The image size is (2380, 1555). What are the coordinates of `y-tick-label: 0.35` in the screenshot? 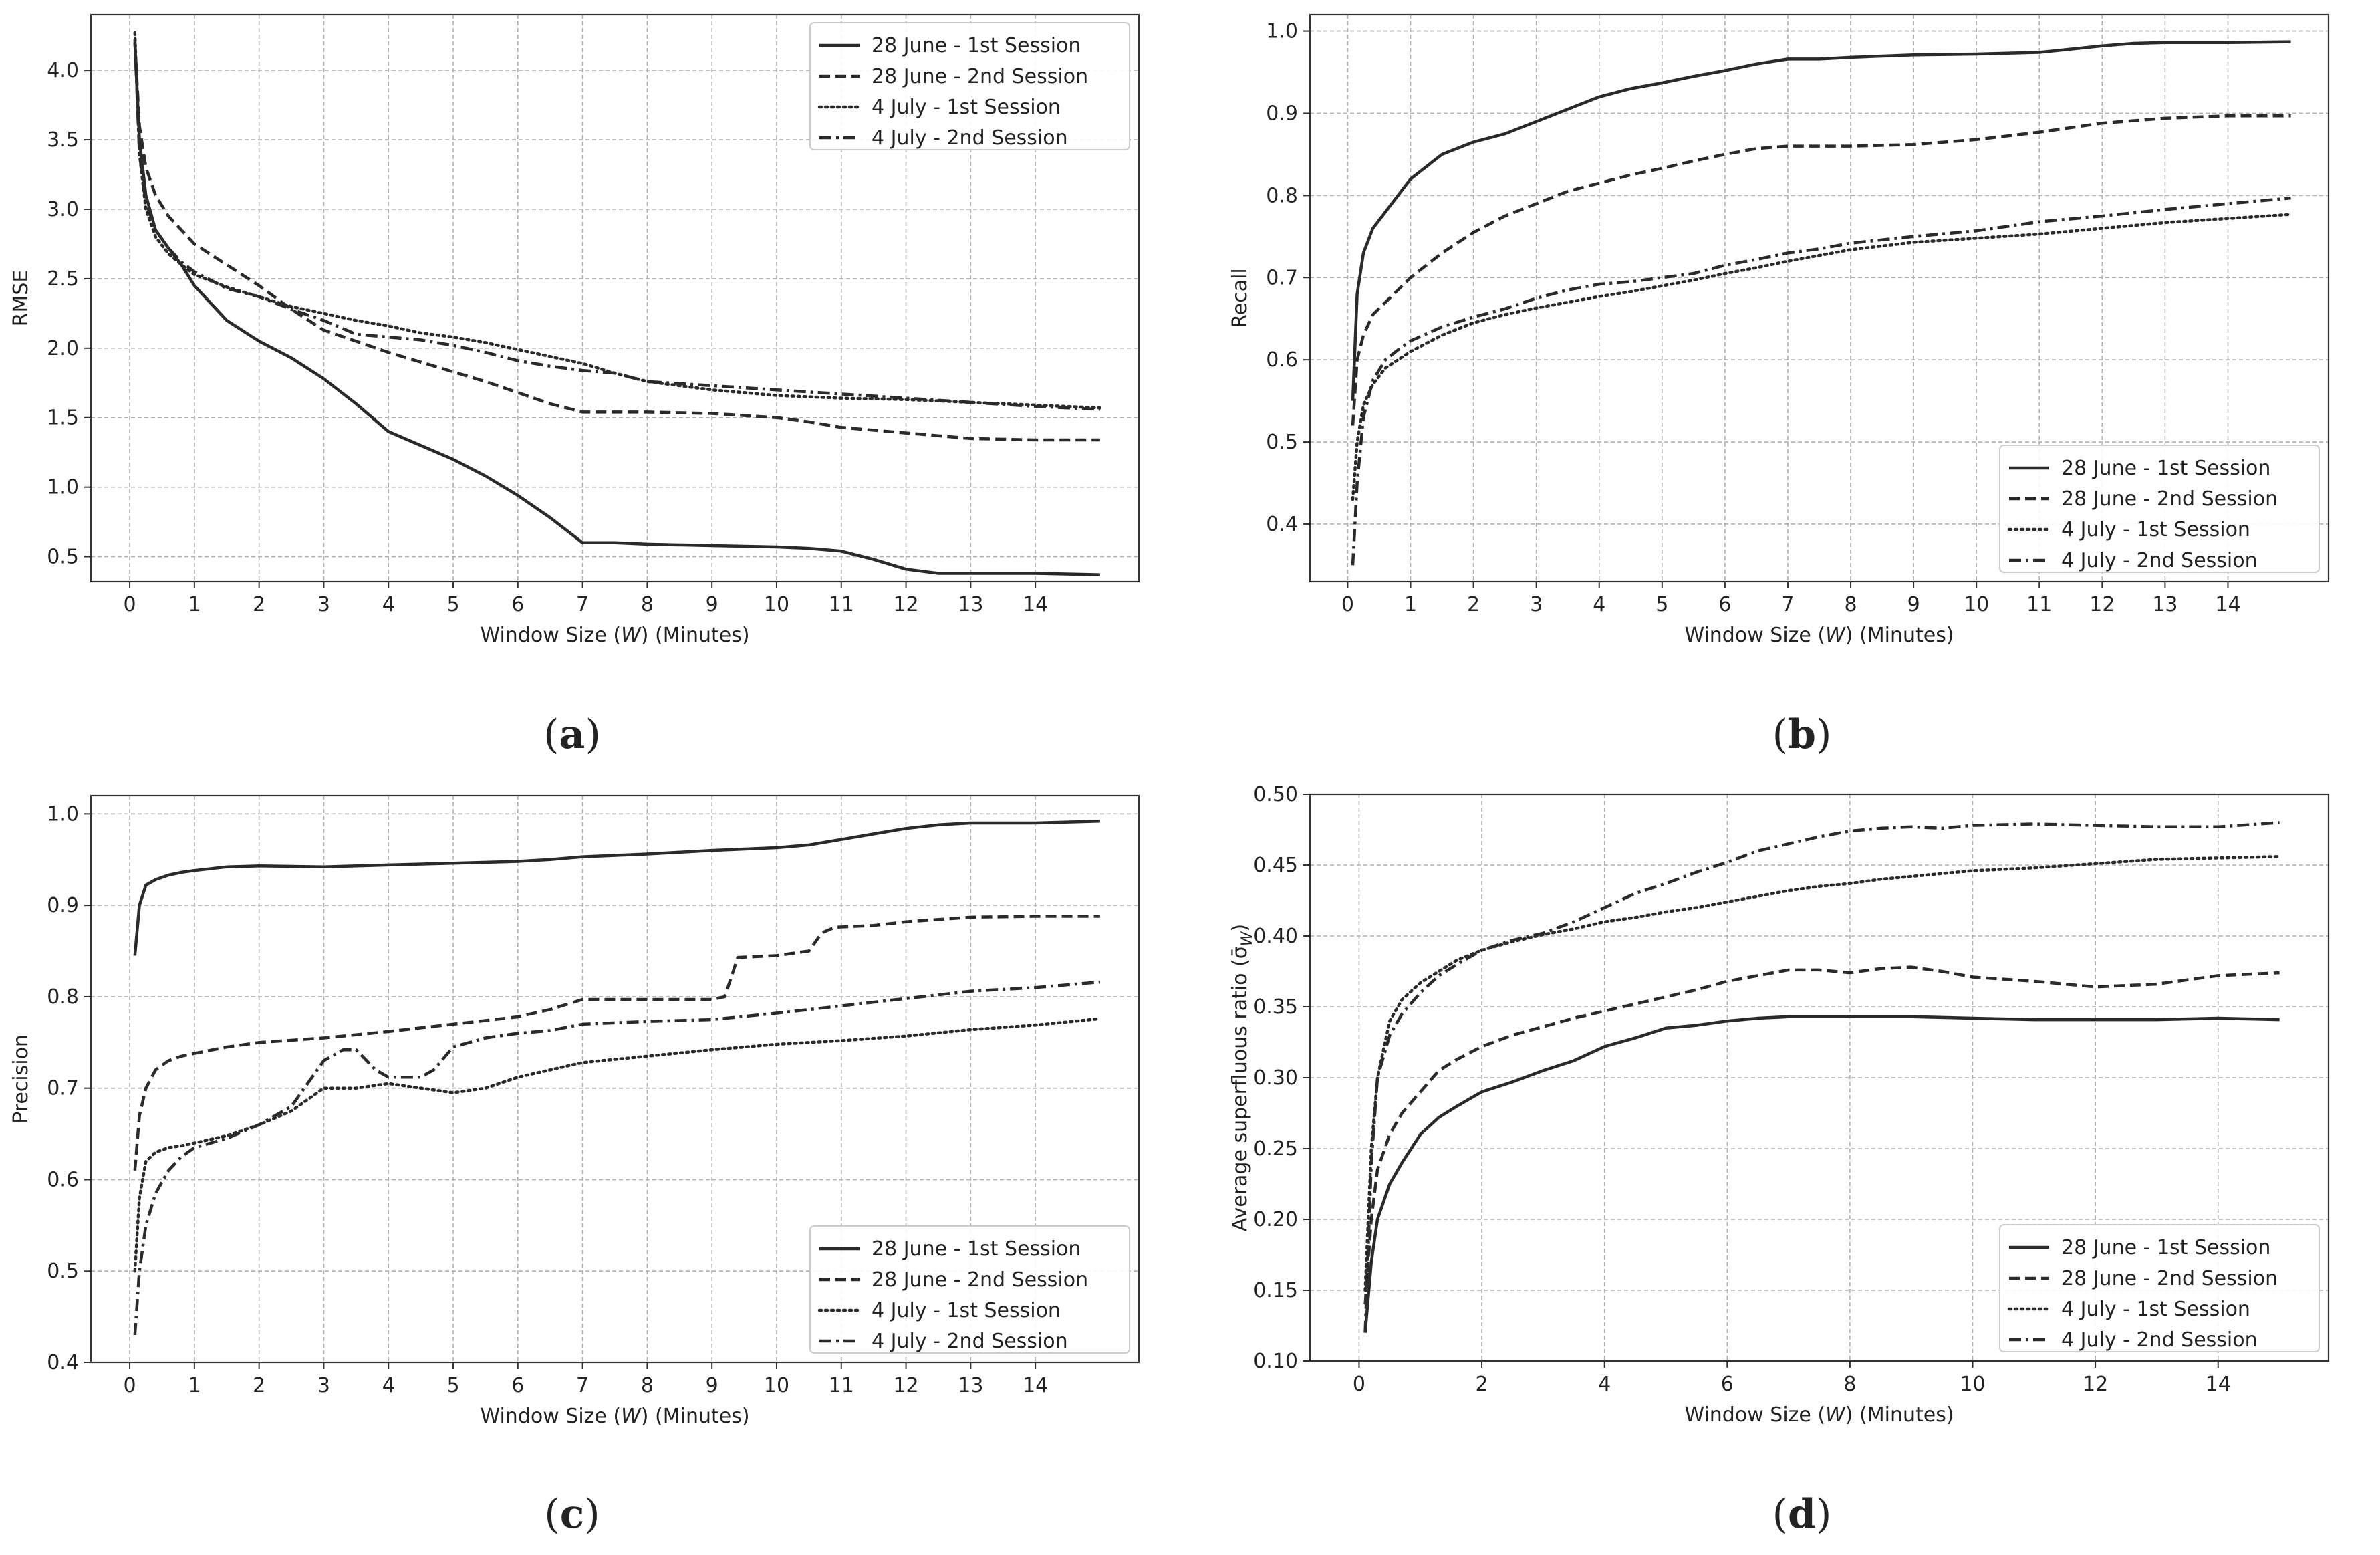 It's located at (1275, 1007).